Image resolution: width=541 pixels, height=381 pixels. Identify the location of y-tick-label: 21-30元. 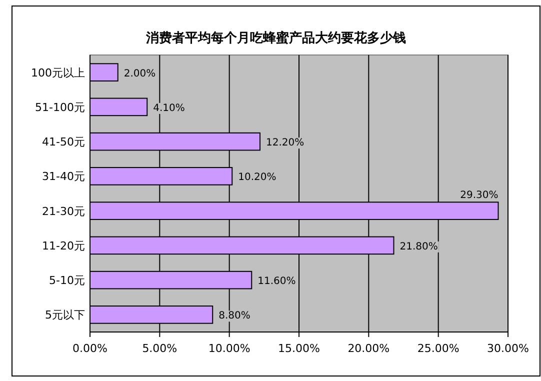
(63, 211).